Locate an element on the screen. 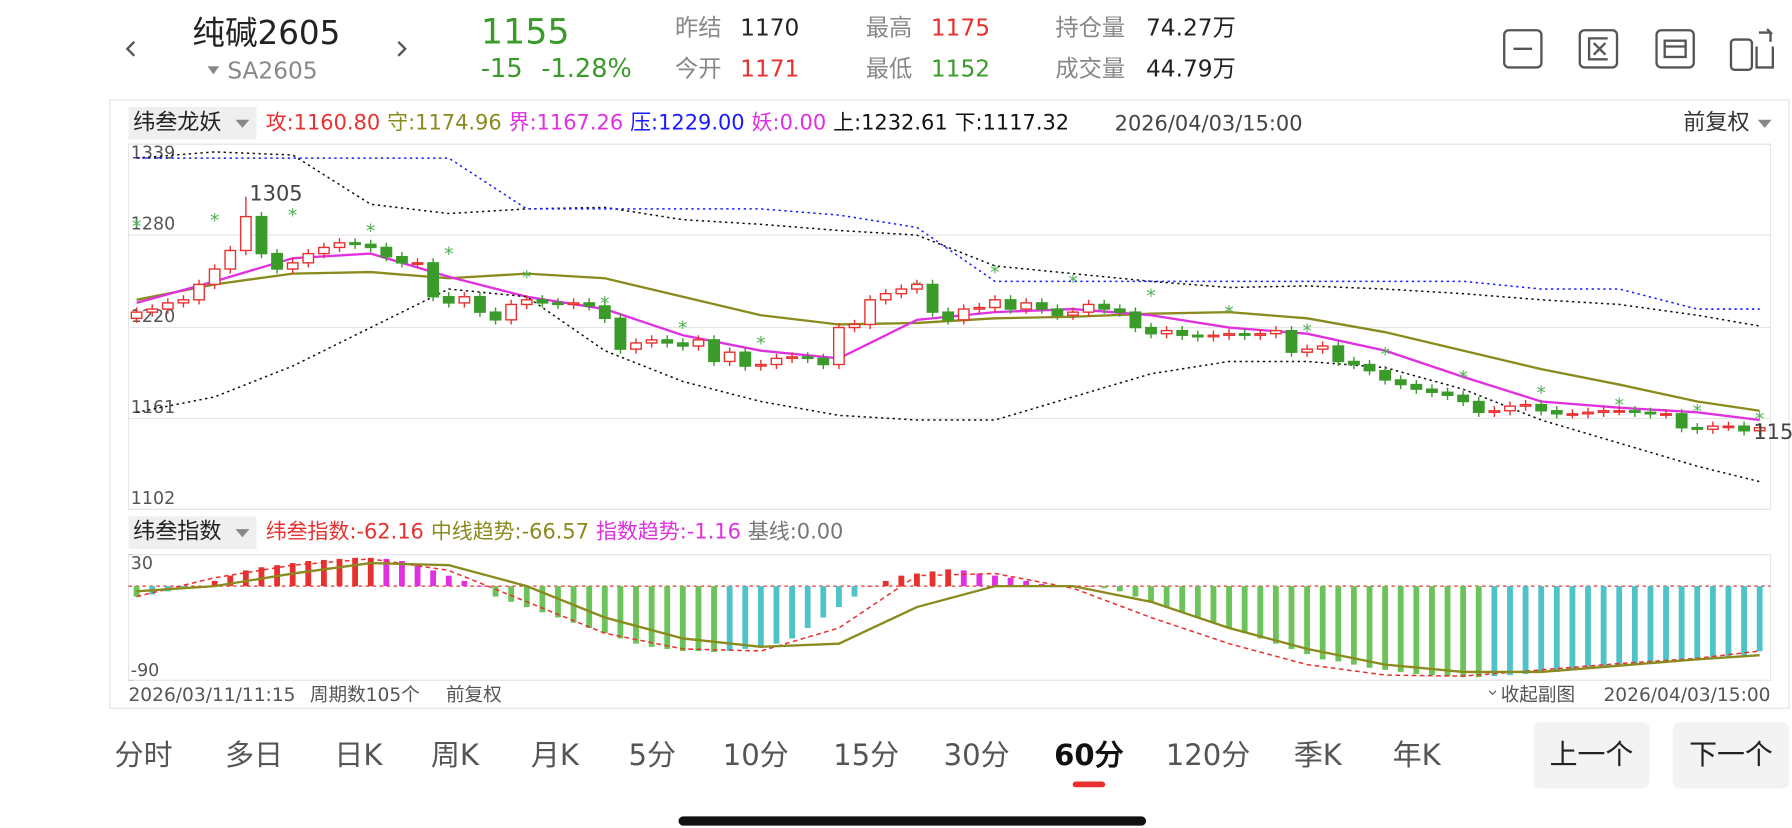 The height and width of the screenshot is (828, 1792). legend-item: 守:1174.96 is located at coordinates (444, 122).